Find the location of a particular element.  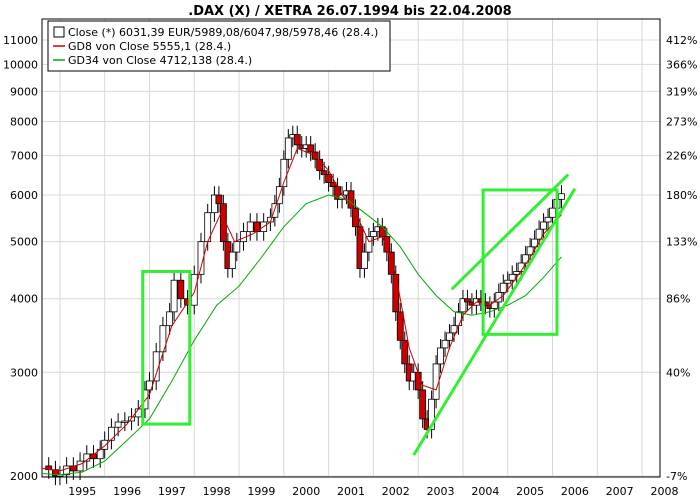

y-tick-label-left: 5000 is located at coordinates (24, 242).